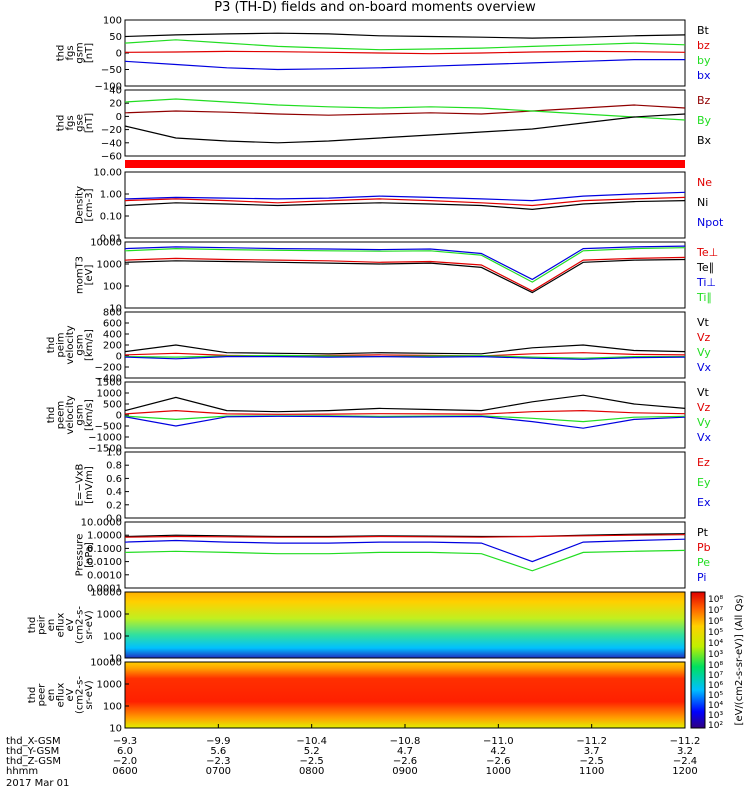 The height and width of the screenshot is (800, 750). Describe the element at coordinates (703, 322) in the screenshot. I see `peim_vel-legend-entry: Vt` at that location.